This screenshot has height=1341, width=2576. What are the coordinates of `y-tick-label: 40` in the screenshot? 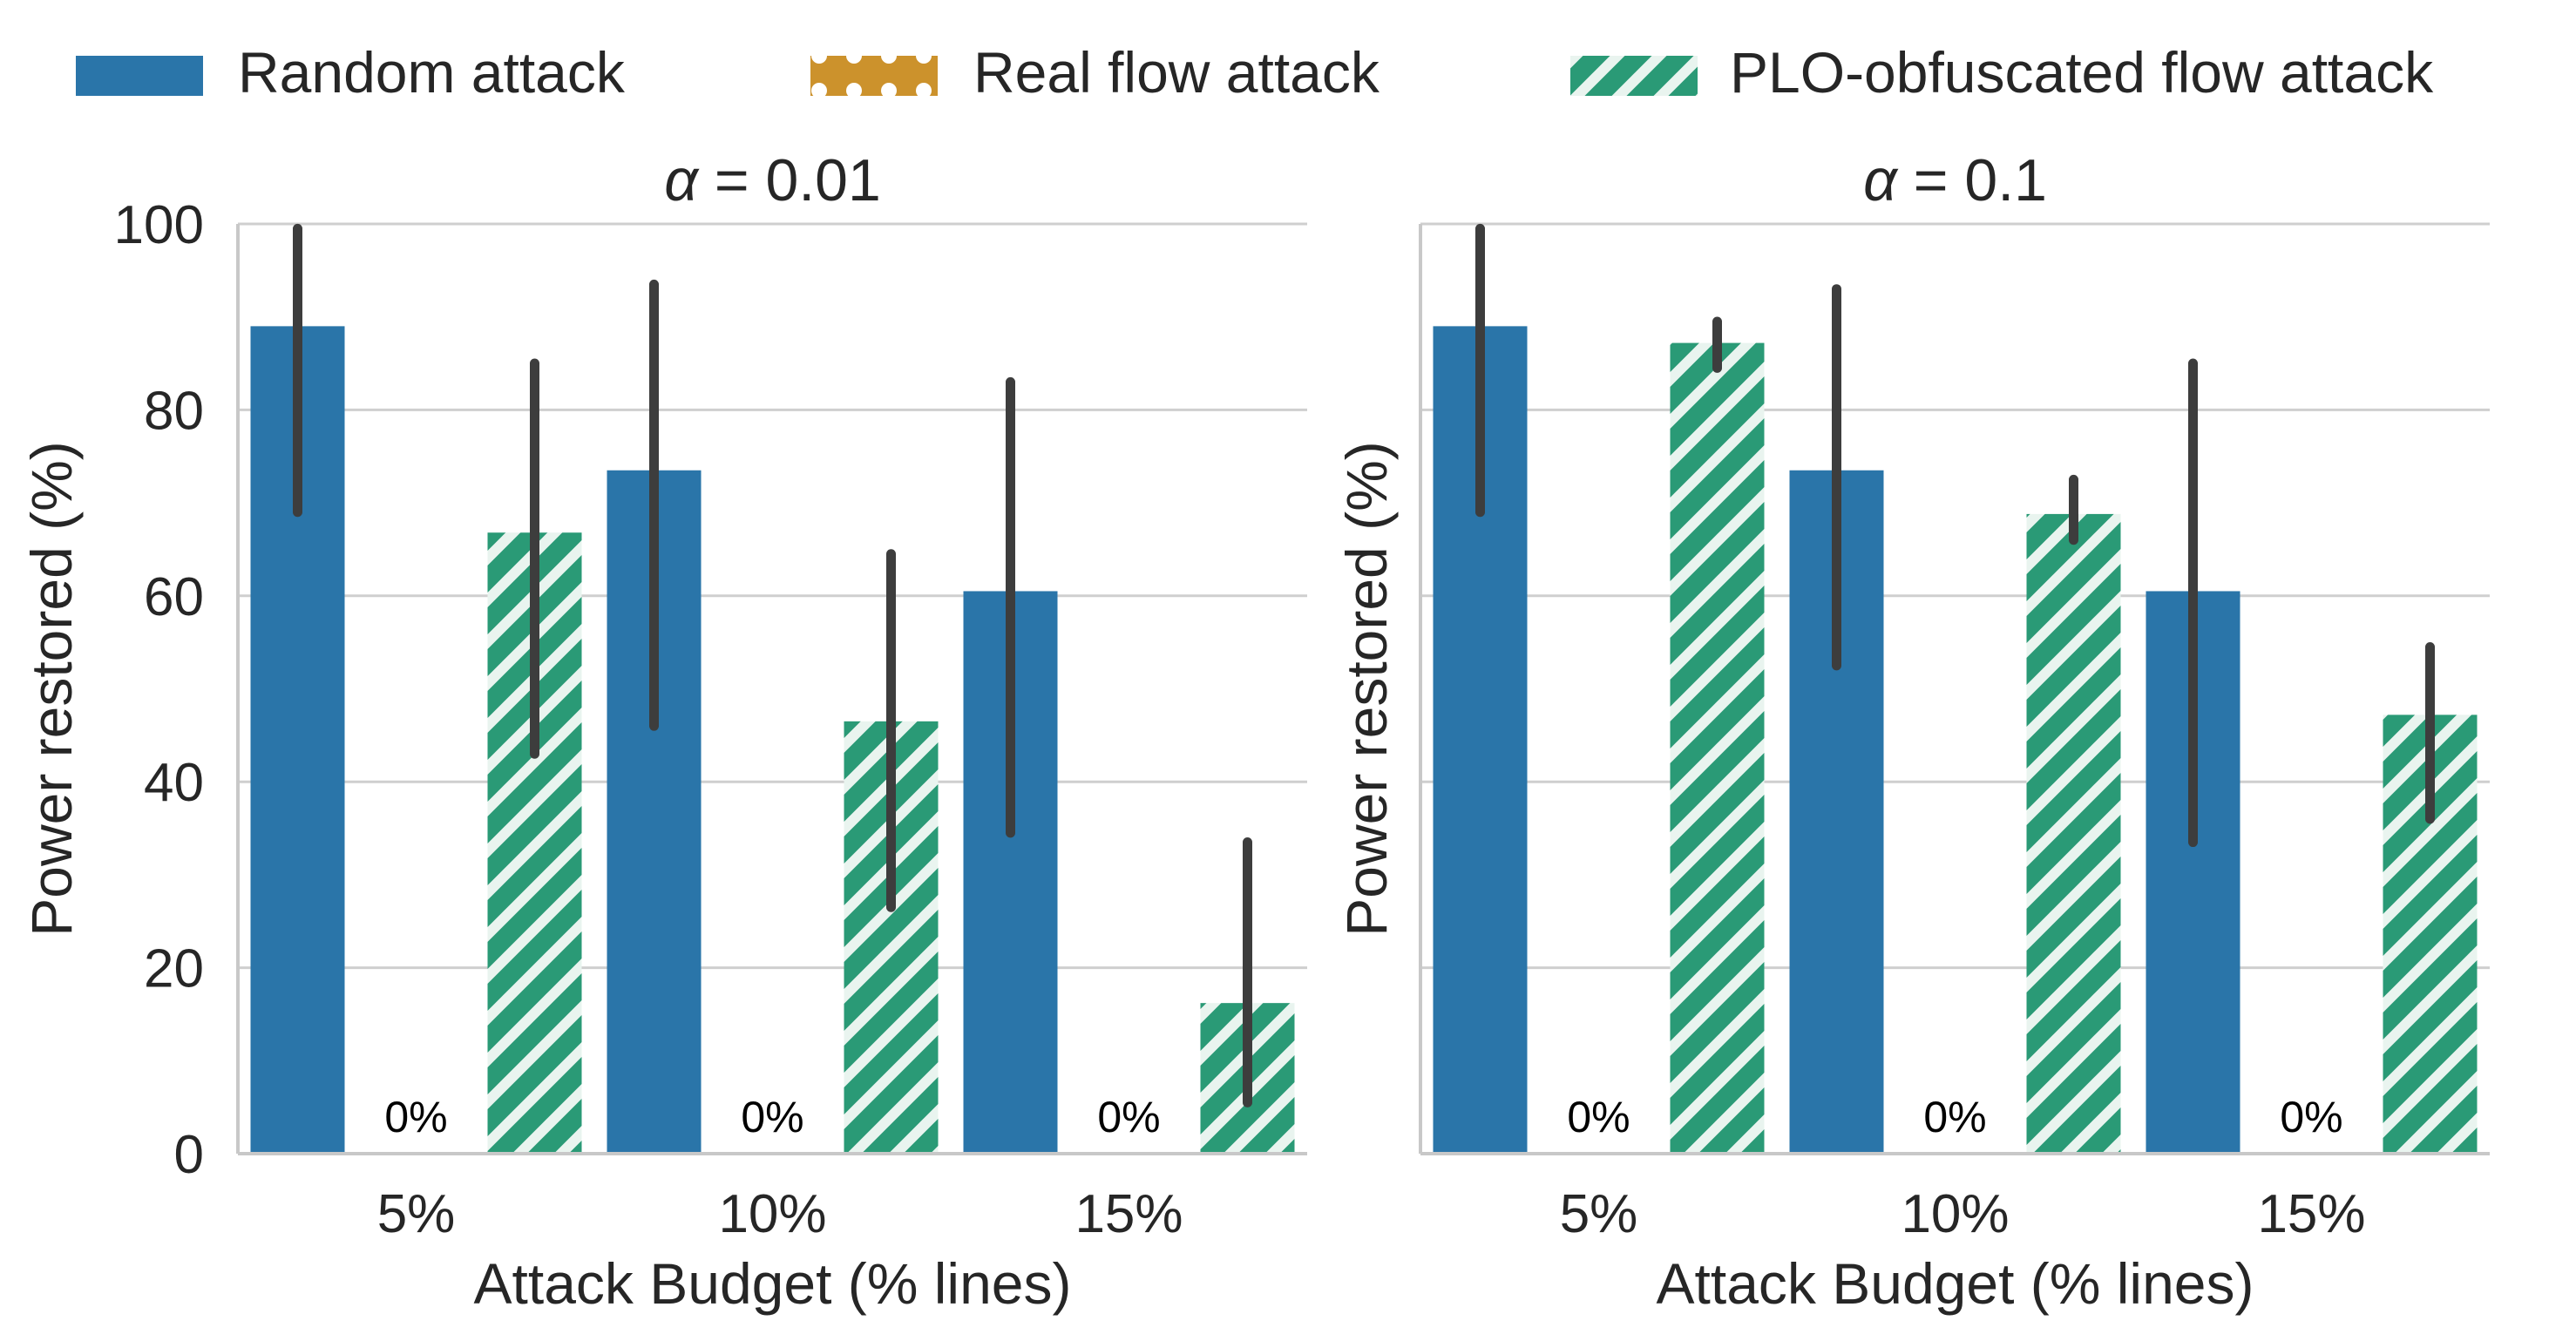 It's located at (174, 783).